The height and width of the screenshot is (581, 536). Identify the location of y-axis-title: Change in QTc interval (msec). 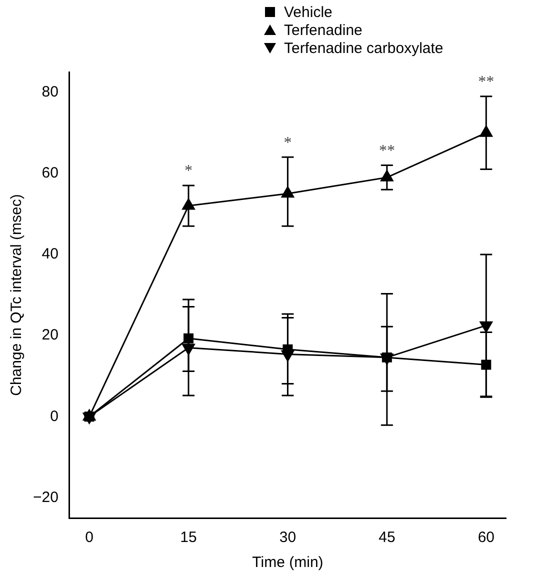
(17, 295).